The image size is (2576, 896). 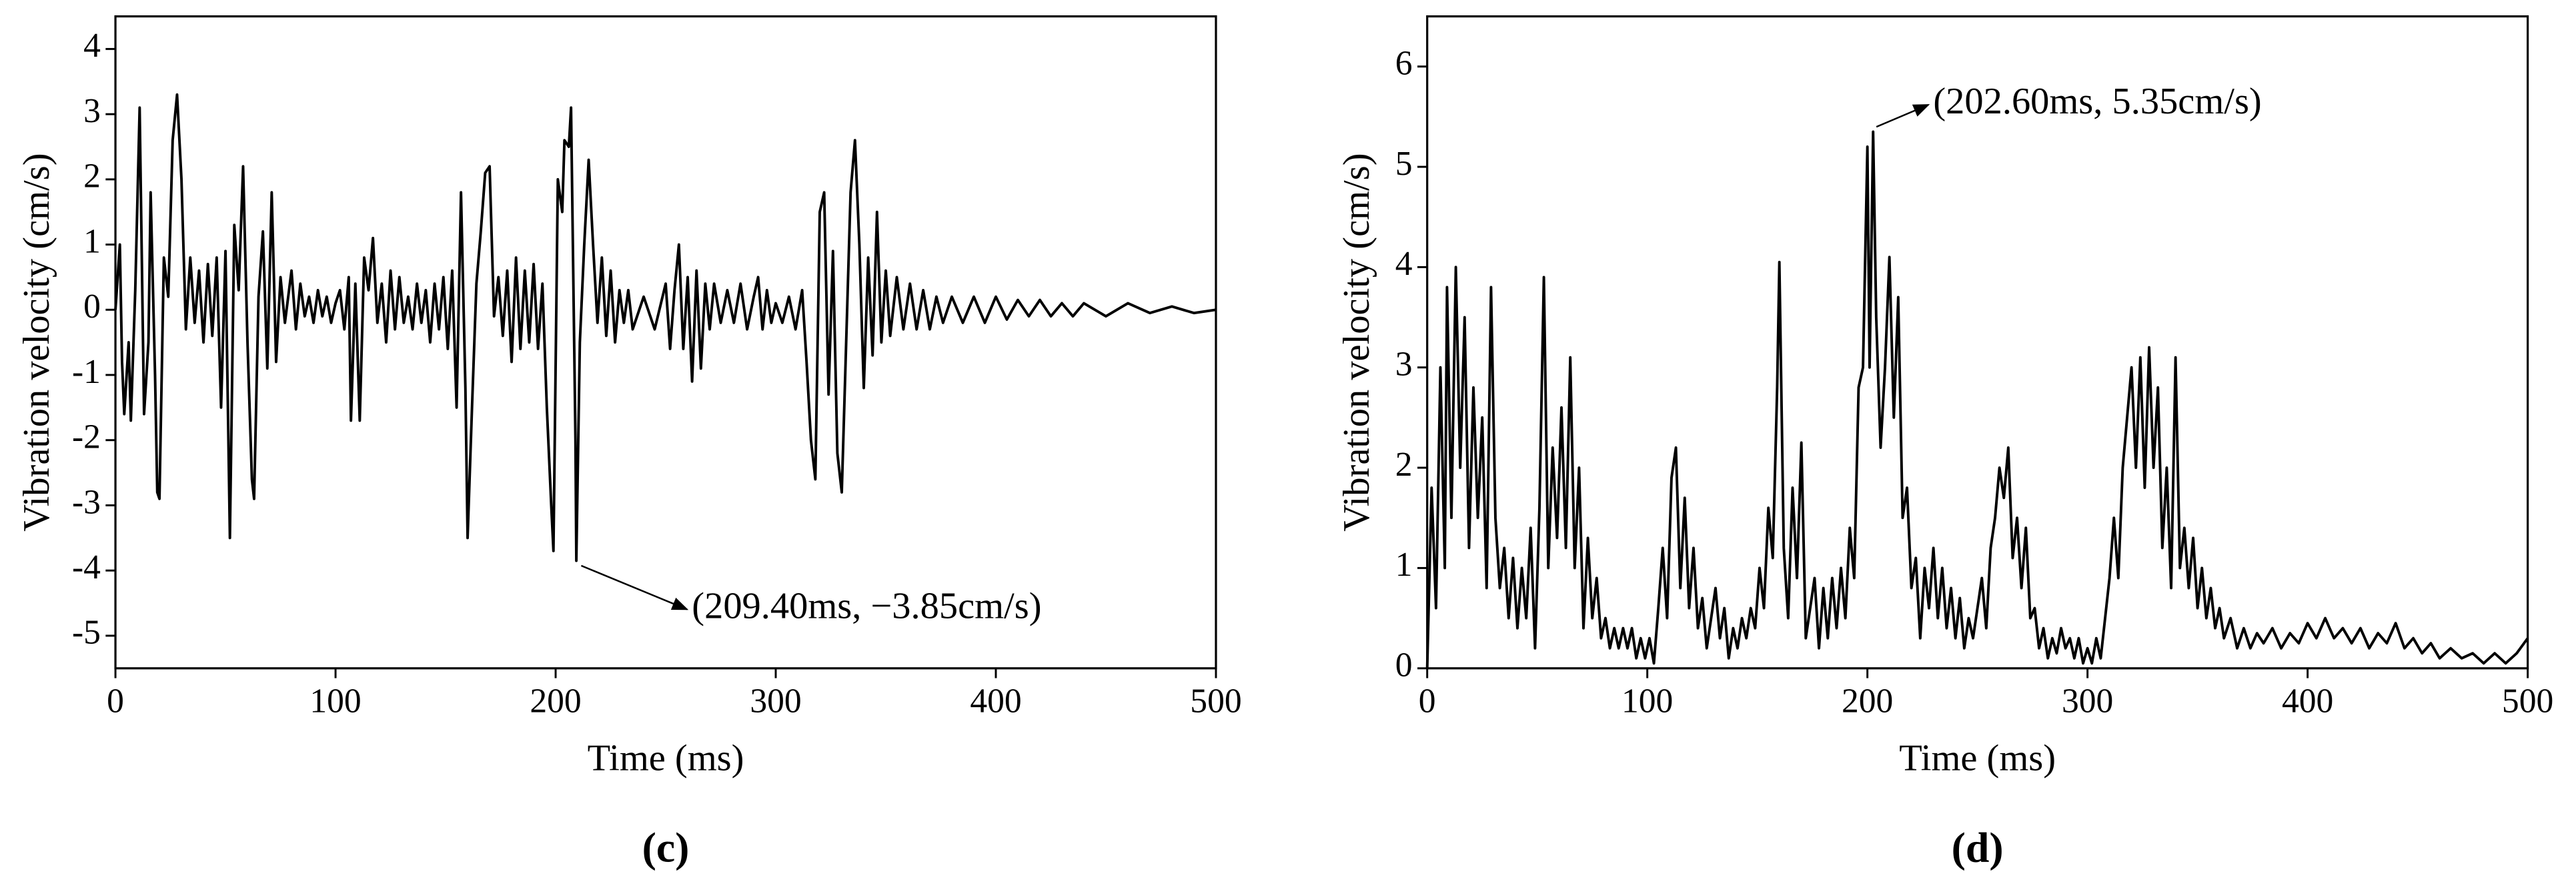 I want to click on caption: (d), so click(x=1978, y=847).